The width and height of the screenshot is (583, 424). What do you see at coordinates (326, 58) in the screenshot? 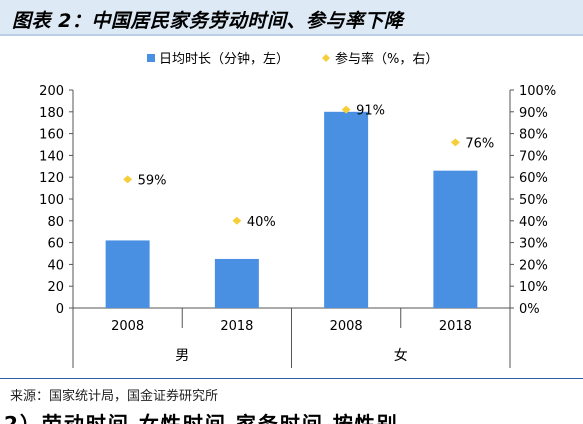
I see `legend-diamond-marker` at bounding box center [326, 58].